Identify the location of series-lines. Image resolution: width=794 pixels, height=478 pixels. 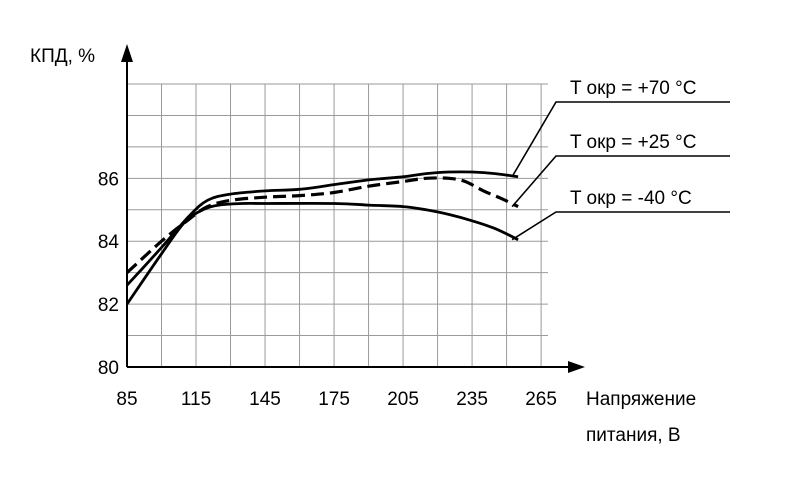
(322, 237).